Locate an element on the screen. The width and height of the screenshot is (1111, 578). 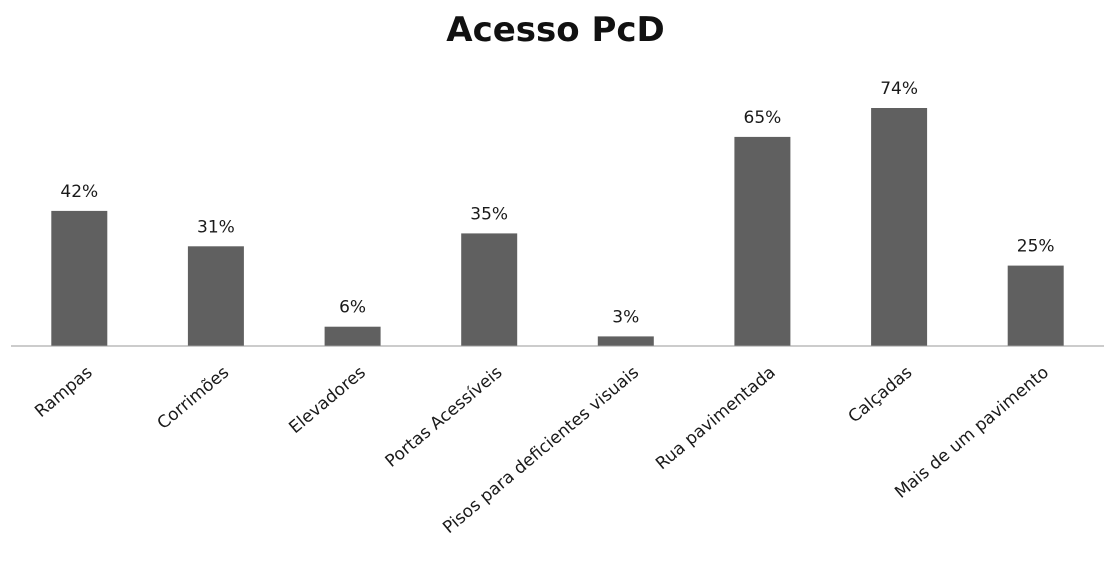
bar-corrim-es is located at coordinates (215, 296).